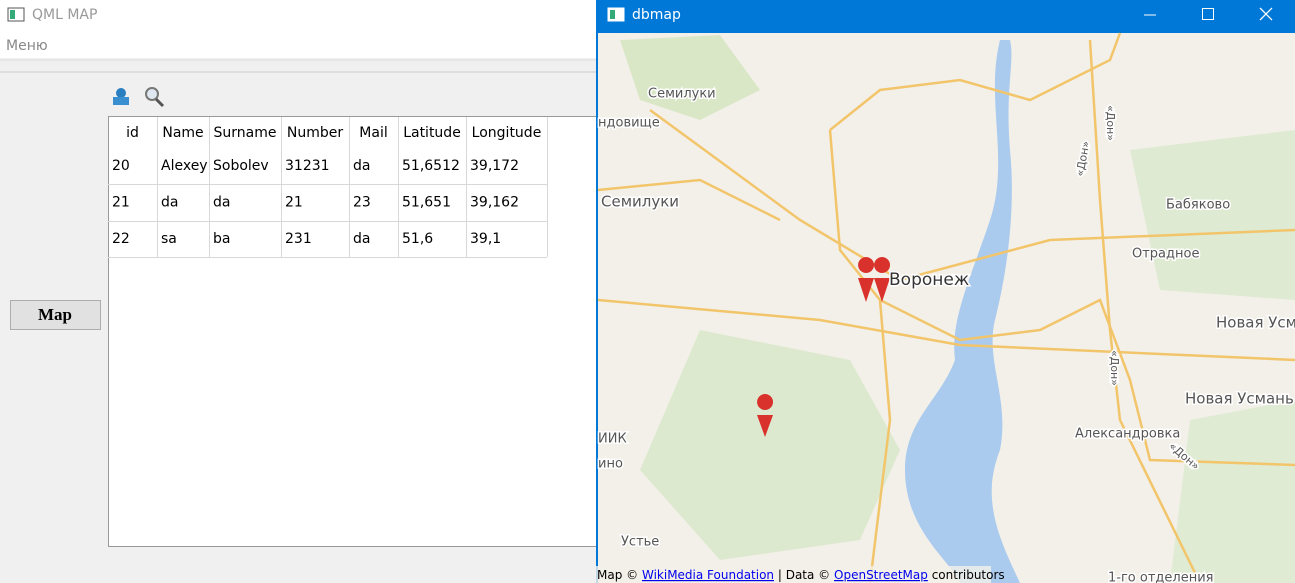  I want to click on close-button, so click(1266, 14).